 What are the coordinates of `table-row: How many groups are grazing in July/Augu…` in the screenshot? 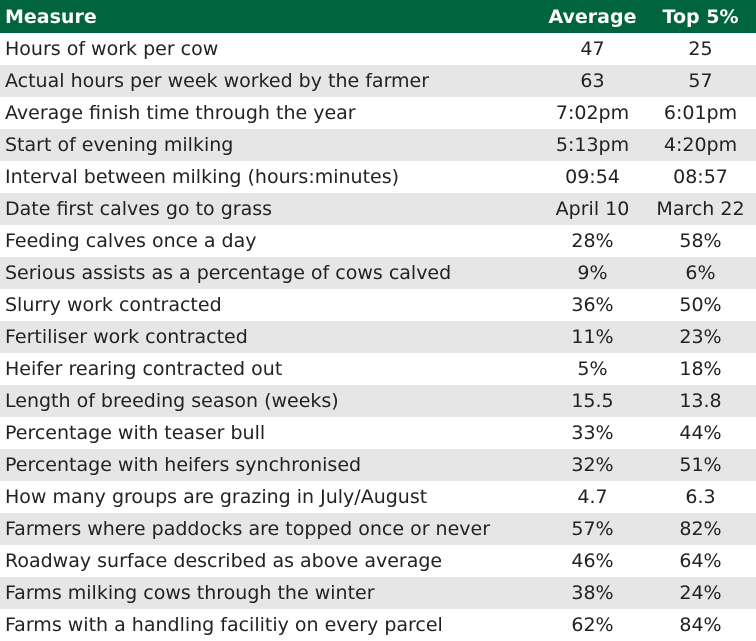 It's located at (378, 497).